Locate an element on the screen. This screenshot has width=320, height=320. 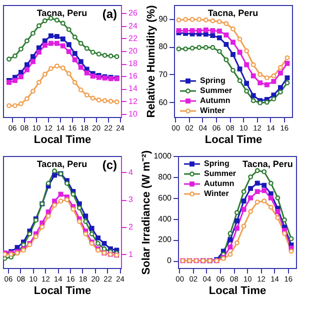
y2-tick-label: 16 is located at coordinates (133, 76).